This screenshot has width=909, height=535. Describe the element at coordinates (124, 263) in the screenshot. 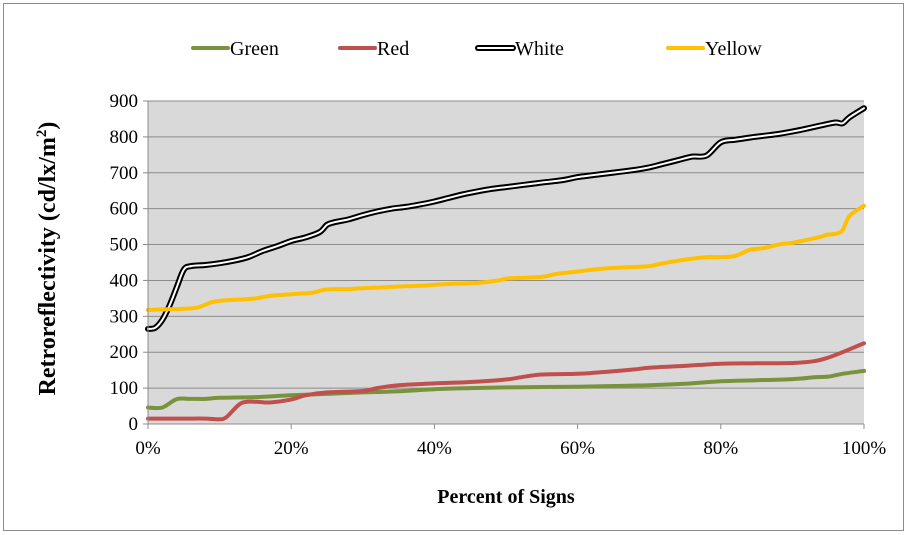

I see `y-tick-labels: 0 100 200 300 400 500 600 700 800 900` at that location.